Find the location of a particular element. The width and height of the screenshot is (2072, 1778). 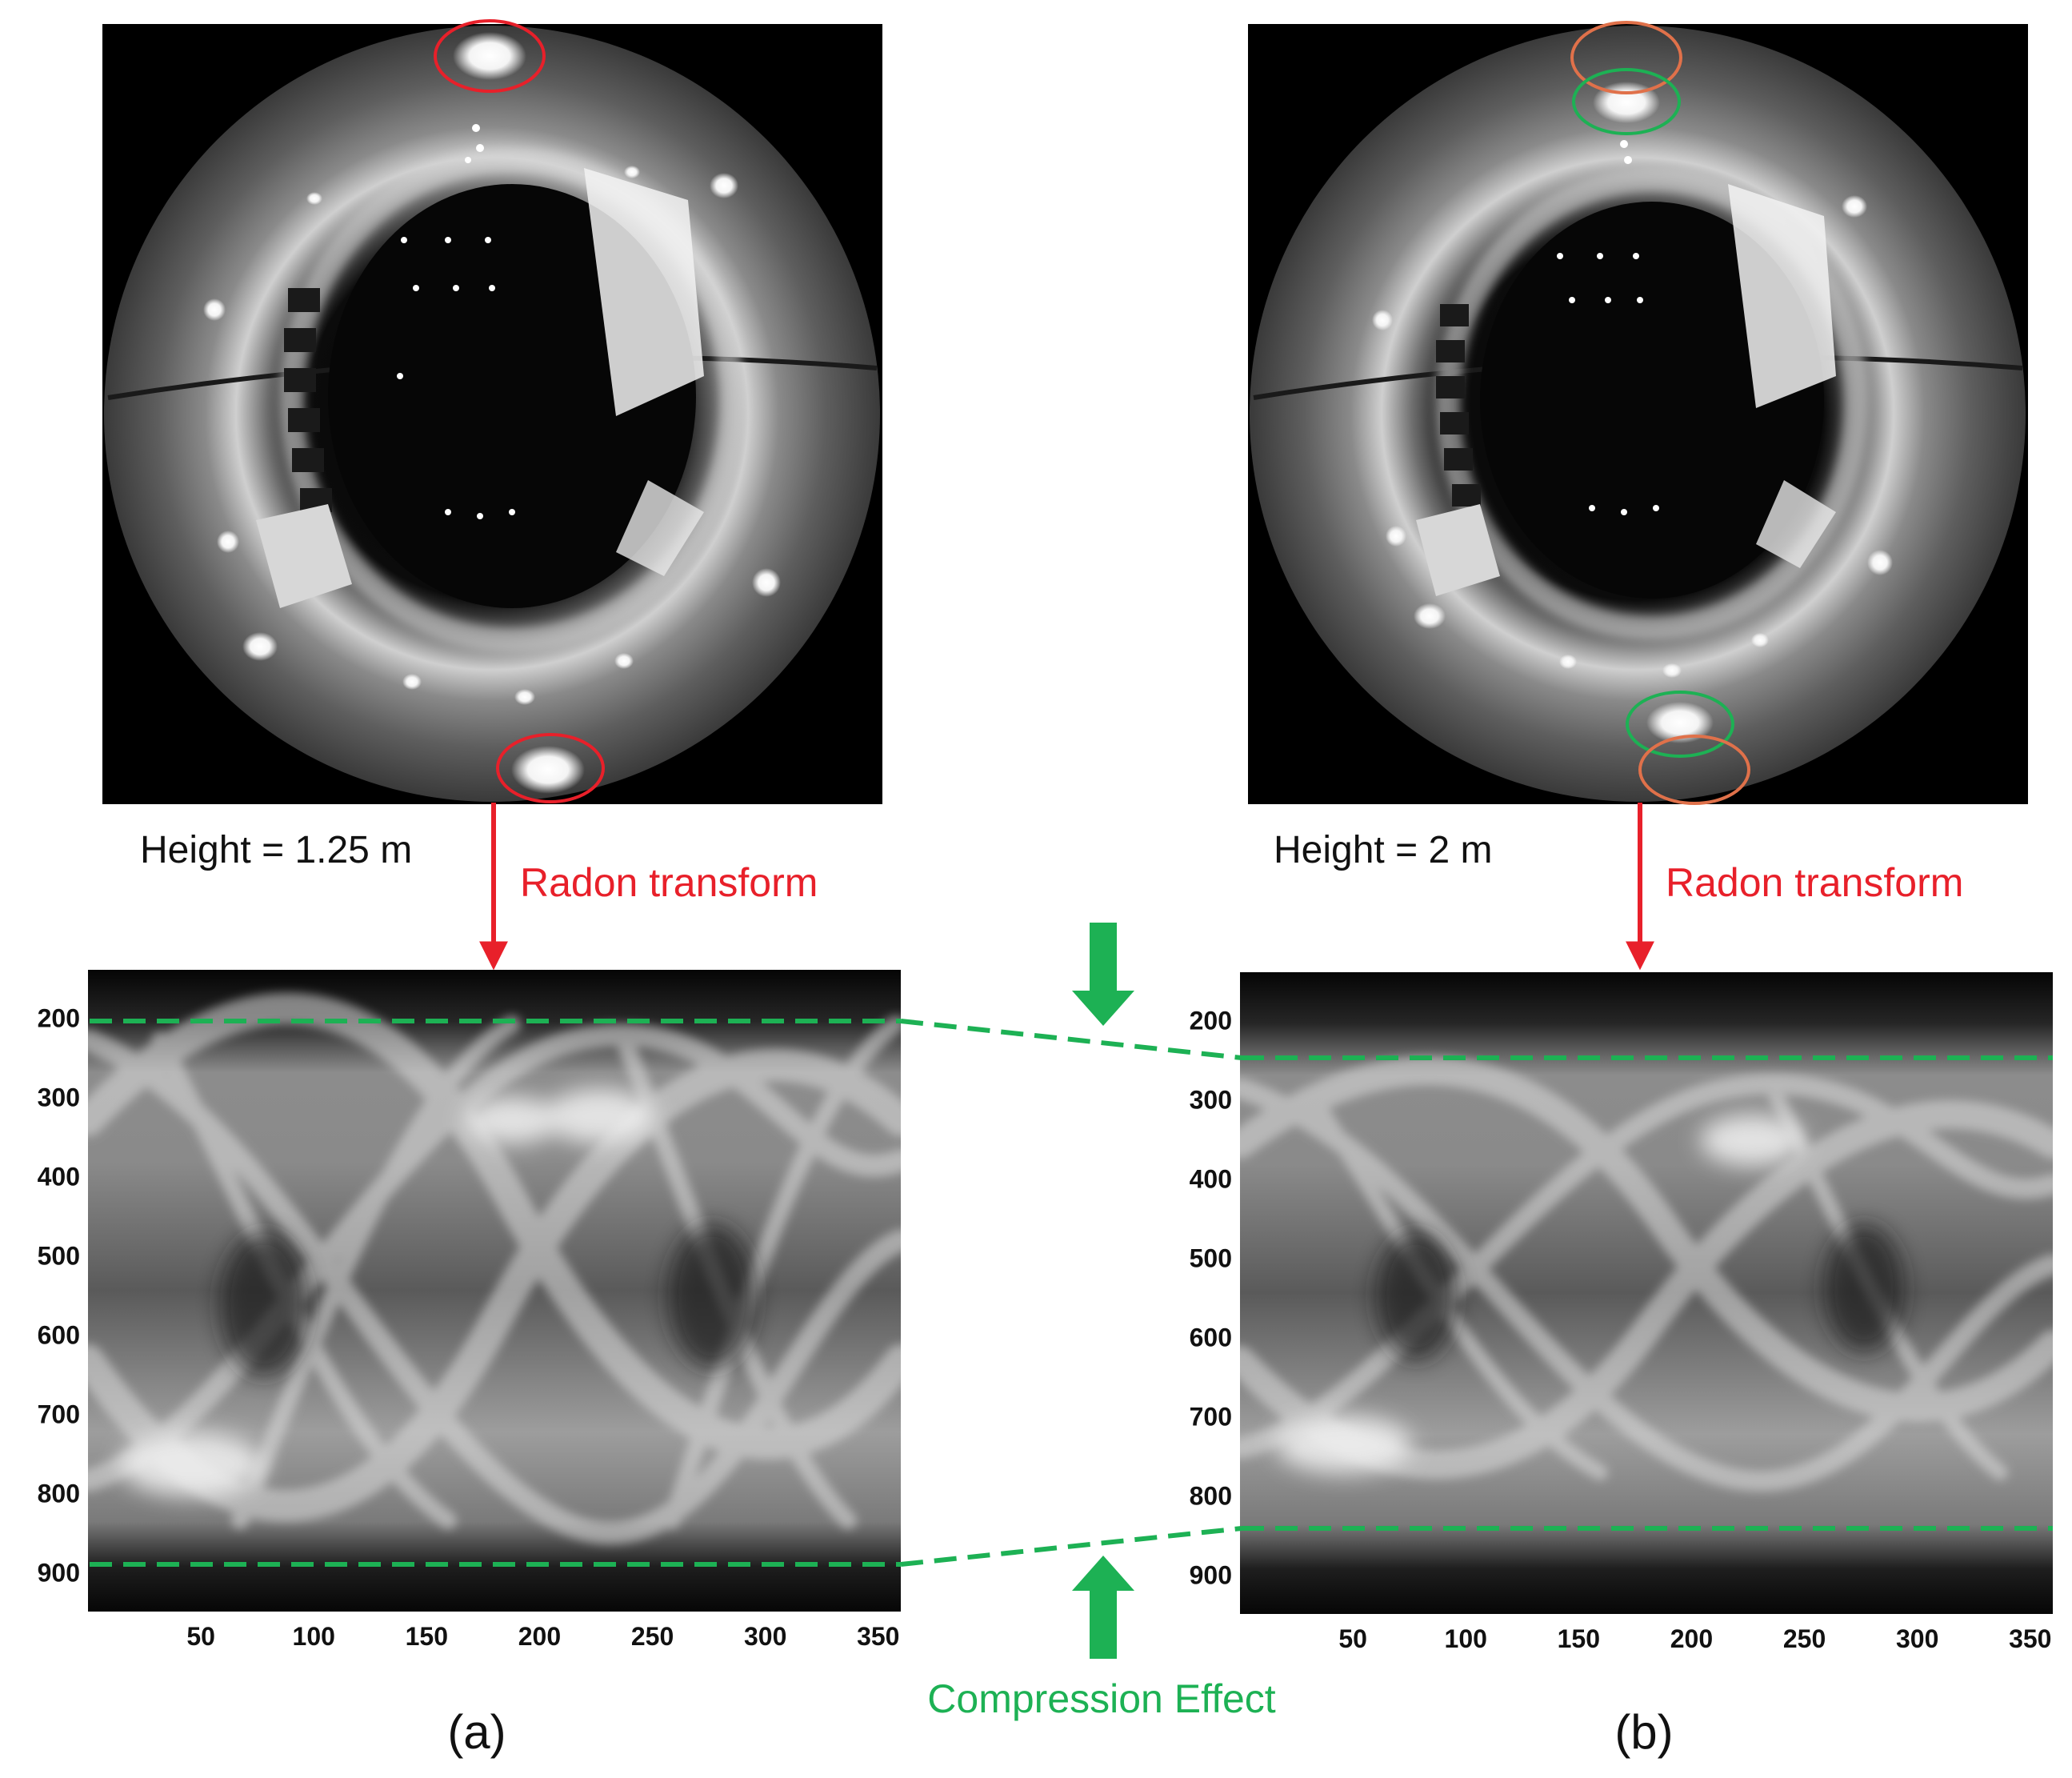

highlight-circle-bottom-a is located at coordinates (550, 768).